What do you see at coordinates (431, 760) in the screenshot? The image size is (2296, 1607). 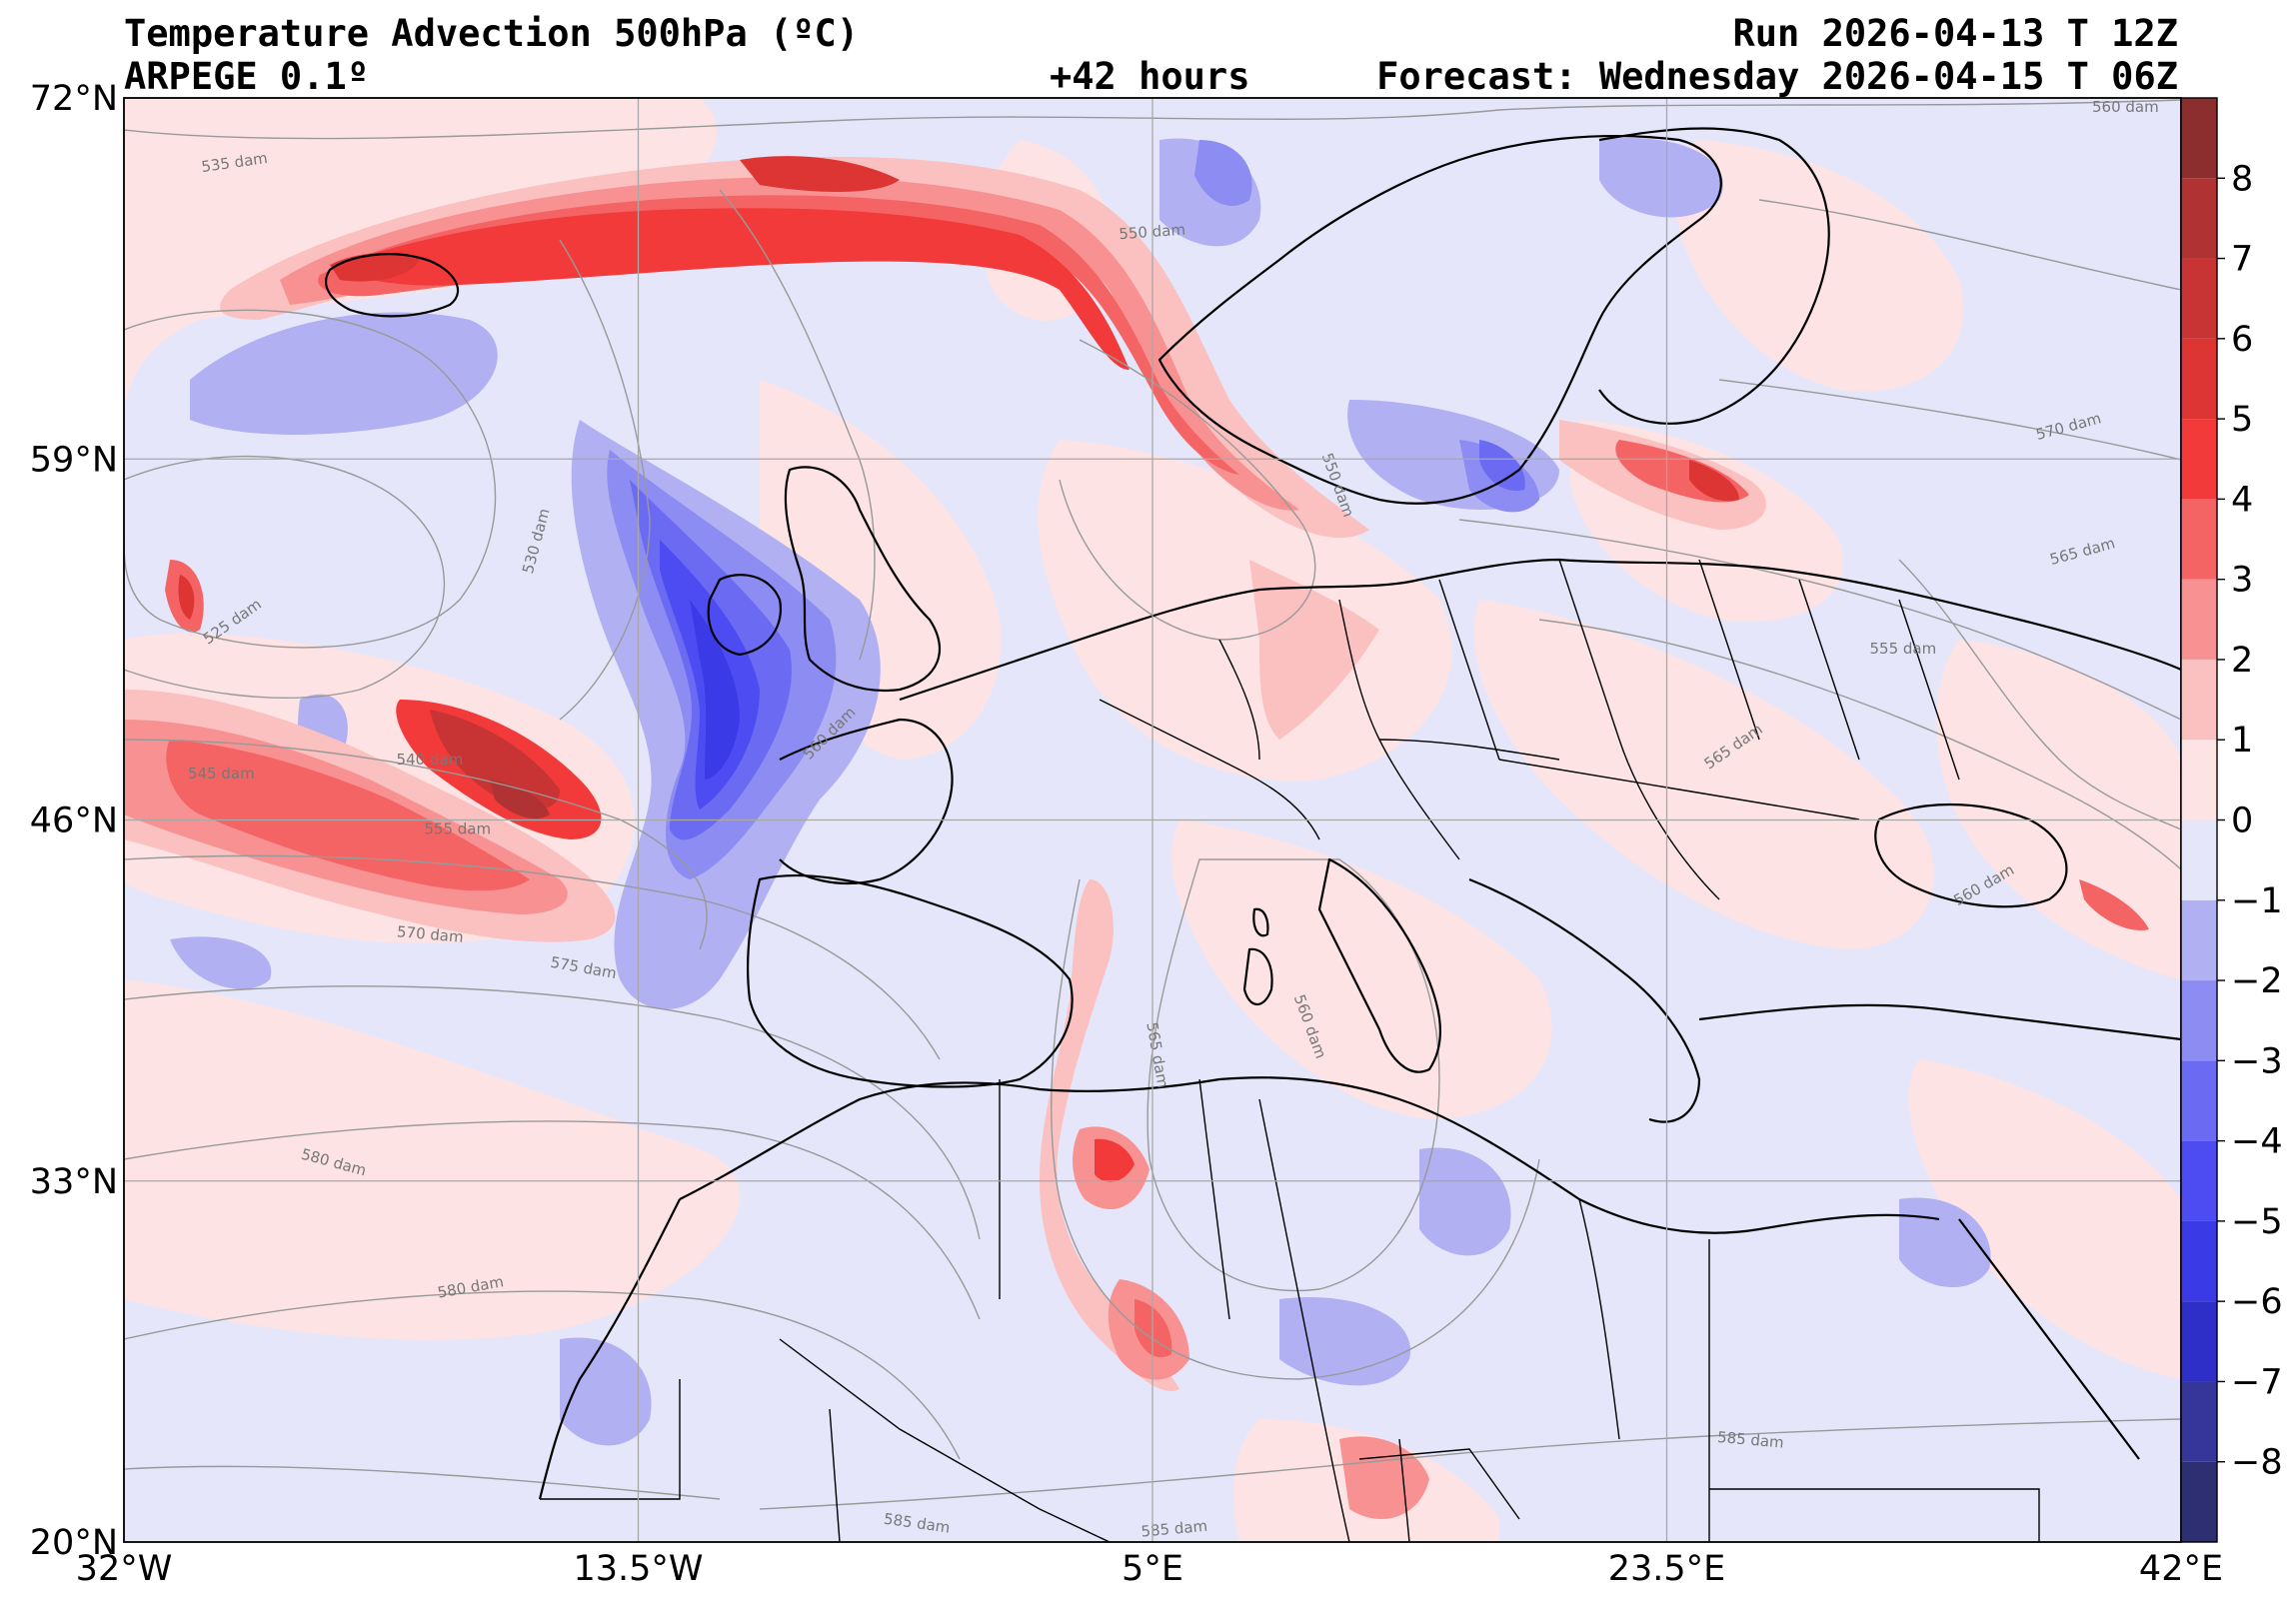 I see `contour-label: 540 dam` at bounding box center [431, 760].